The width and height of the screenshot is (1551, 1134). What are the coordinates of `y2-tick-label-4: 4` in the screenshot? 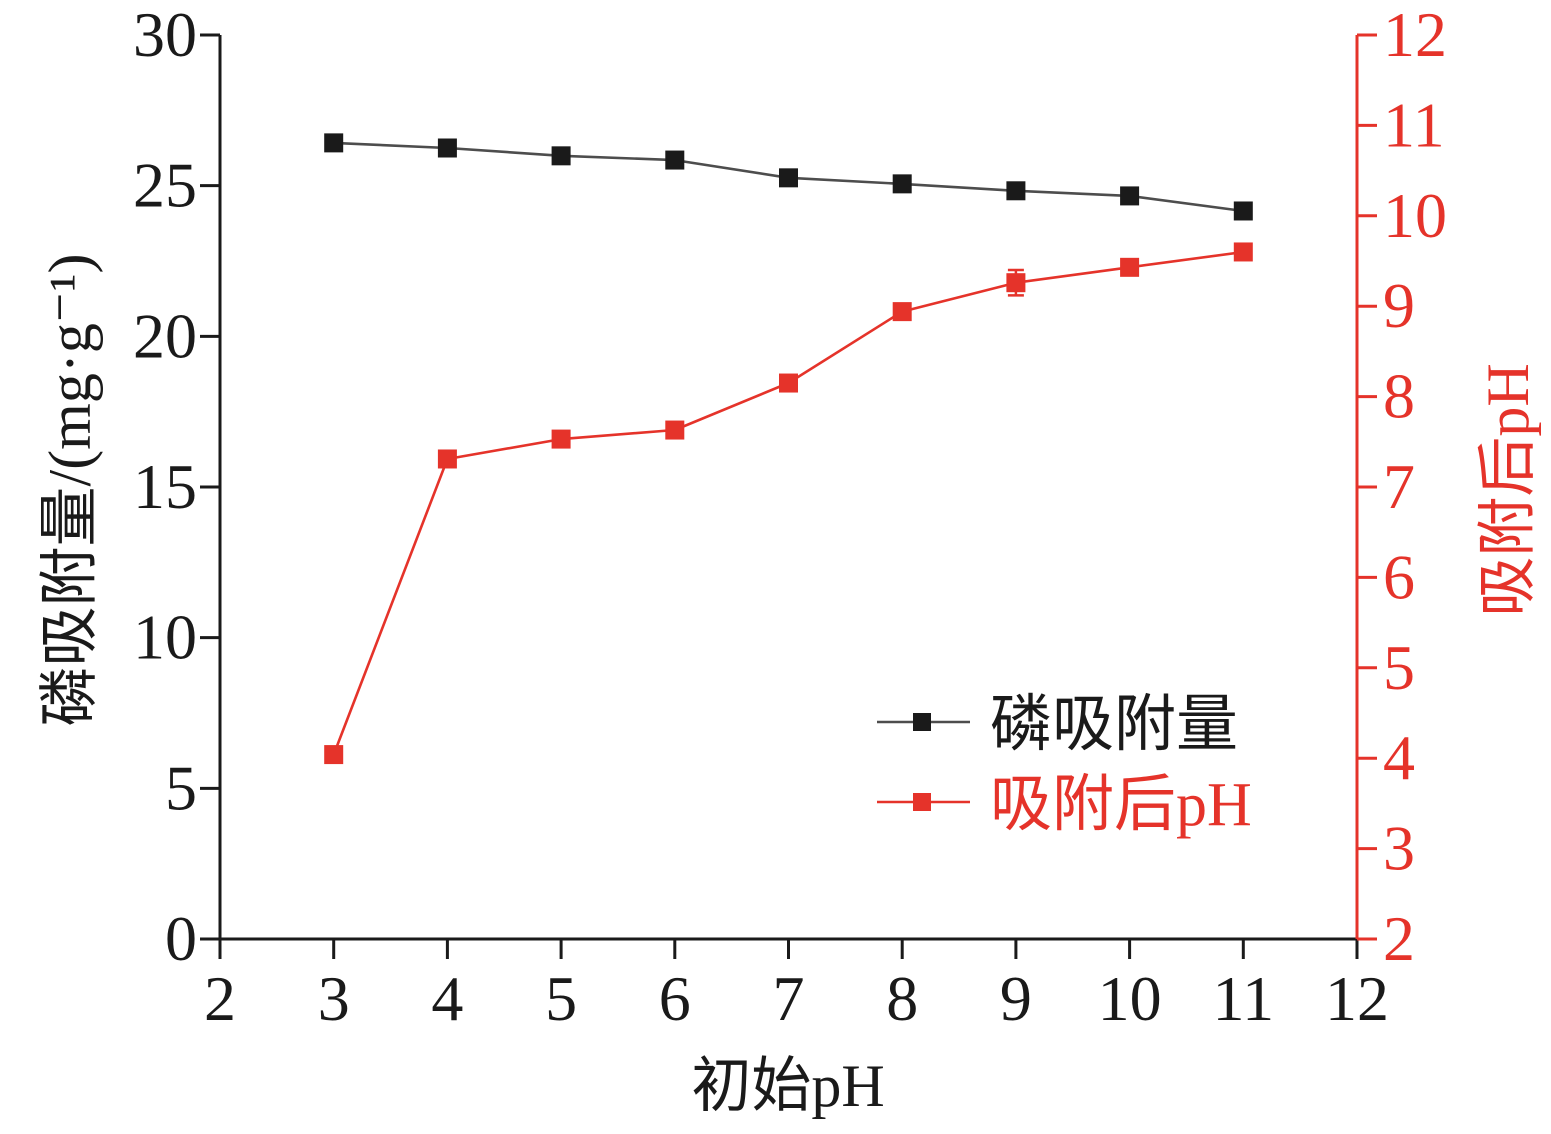 It's located at (1399, 757).